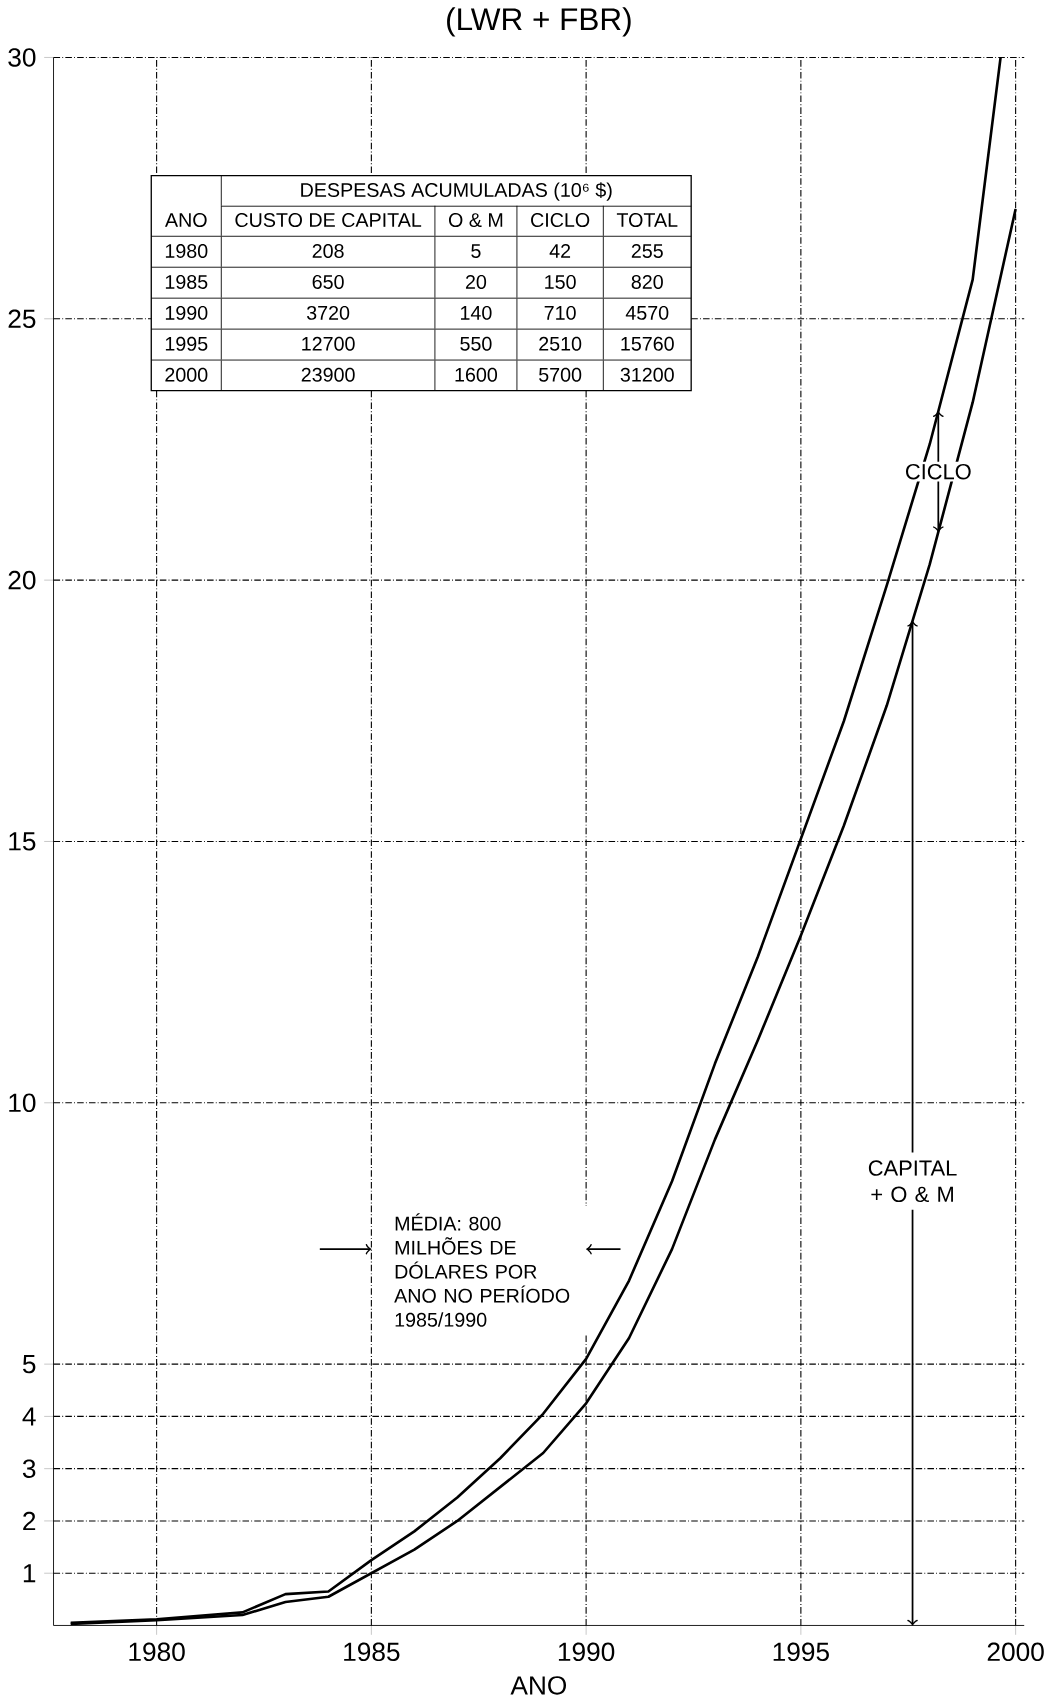 This screenshot has width=1052, height=1702. Describe the element at coordinates (328, 251) in the screenshot. I see `annotation: 208` at that location.